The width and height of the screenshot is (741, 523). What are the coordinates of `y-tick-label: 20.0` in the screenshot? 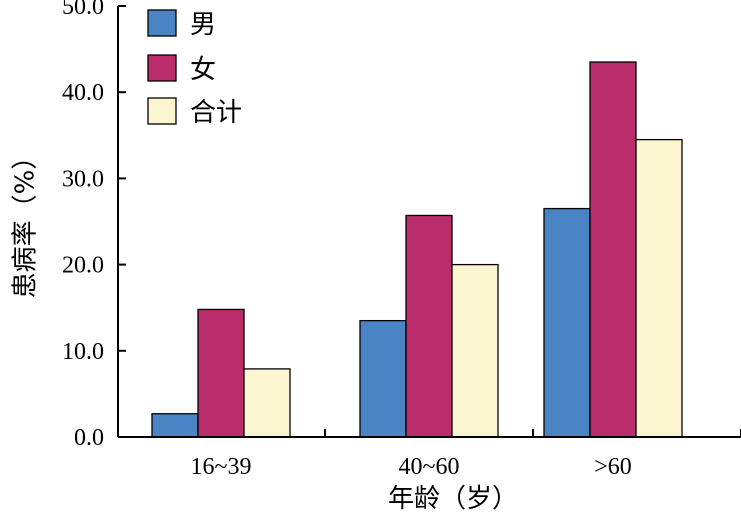 It's located at (83, 266).